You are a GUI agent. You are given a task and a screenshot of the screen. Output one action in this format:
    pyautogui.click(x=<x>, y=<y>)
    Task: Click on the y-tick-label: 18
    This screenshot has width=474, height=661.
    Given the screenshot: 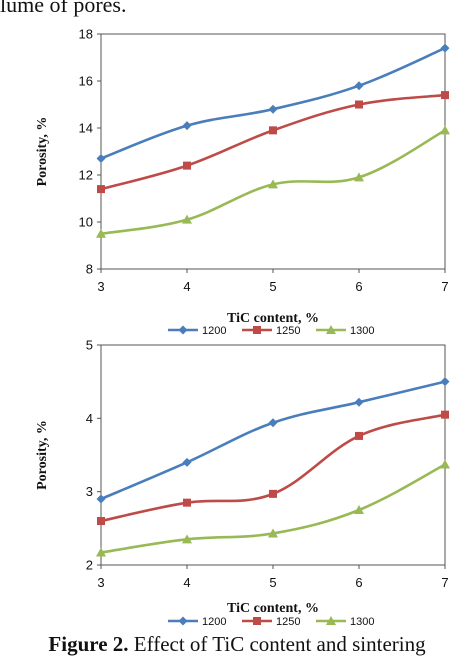 What is the action you would take?
    pyautogui.click(x=86, y=34)
    